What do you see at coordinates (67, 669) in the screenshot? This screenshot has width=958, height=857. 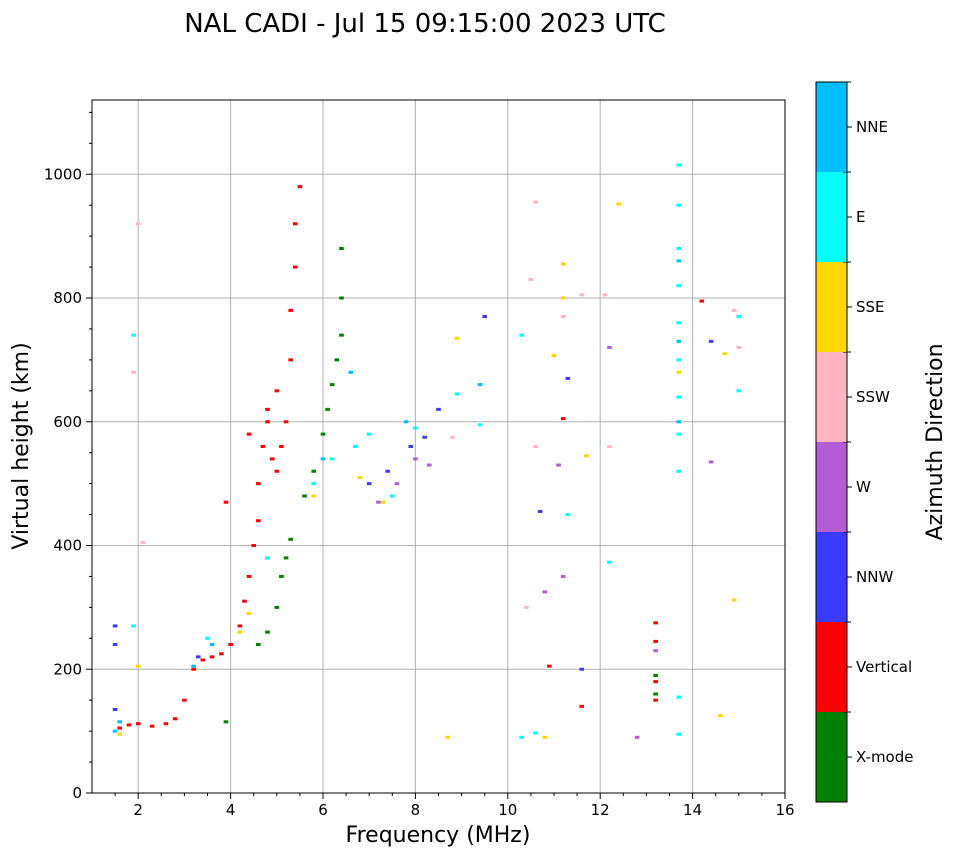 I see `y-tick-label: 200` at bounding box center [67, 669].